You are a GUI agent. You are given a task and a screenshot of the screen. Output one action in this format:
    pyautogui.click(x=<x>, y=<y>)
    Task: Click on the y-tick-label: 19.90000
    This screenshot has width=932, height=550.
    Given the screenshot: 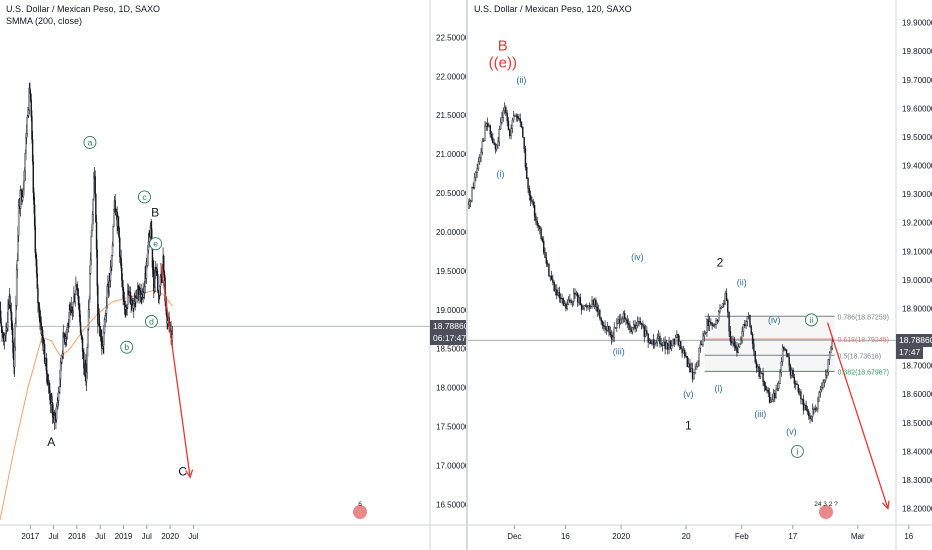 What is the action you would take?
    pyautogui.click(x=917, y=23)
    